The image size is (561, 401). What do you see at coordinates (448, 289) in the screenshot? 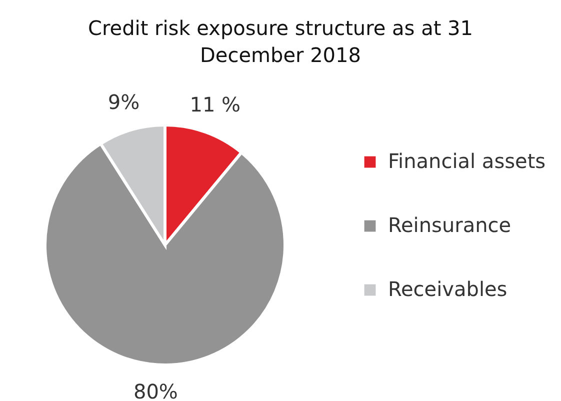
I see `legend-label: Receivables` at bounding box center [448, 289].